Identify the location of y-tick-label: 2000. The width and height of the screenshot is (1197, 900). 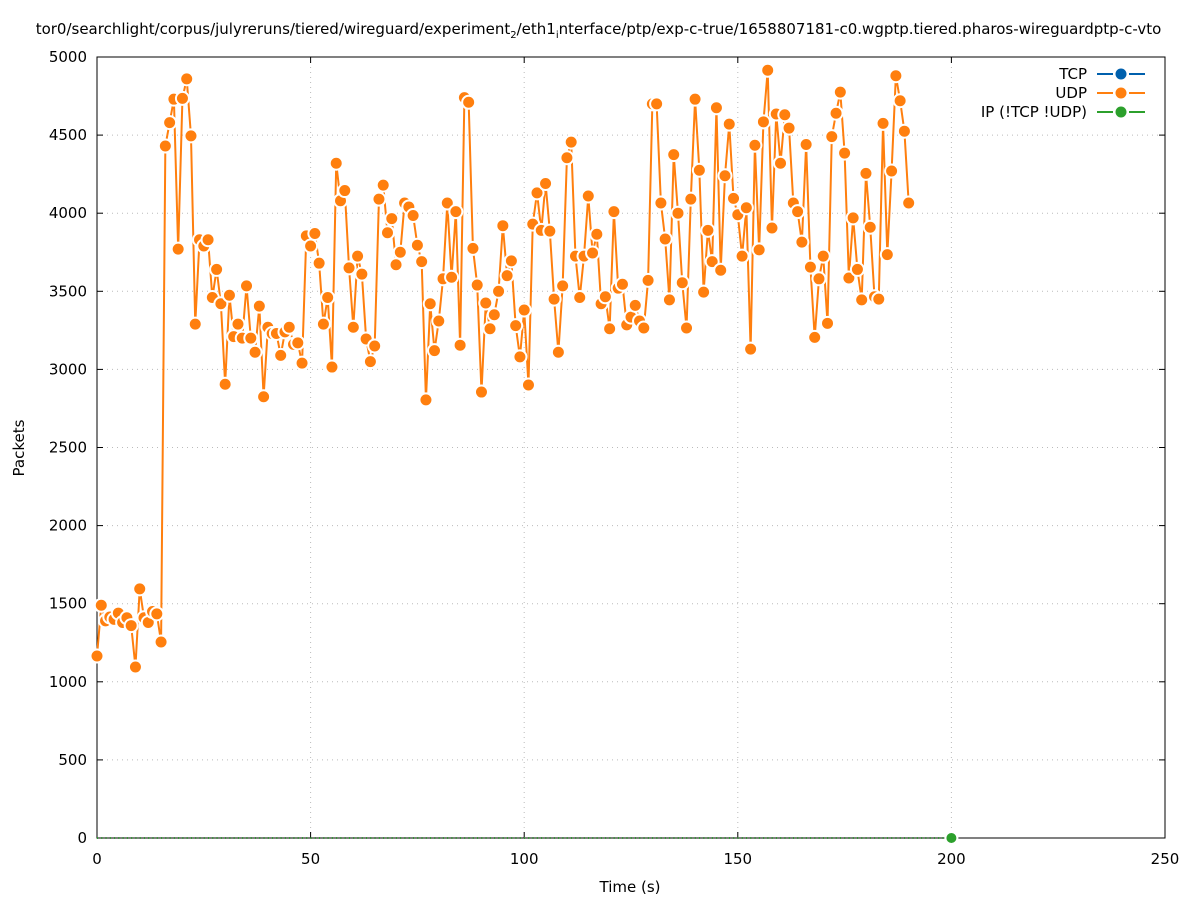
(68, 526).